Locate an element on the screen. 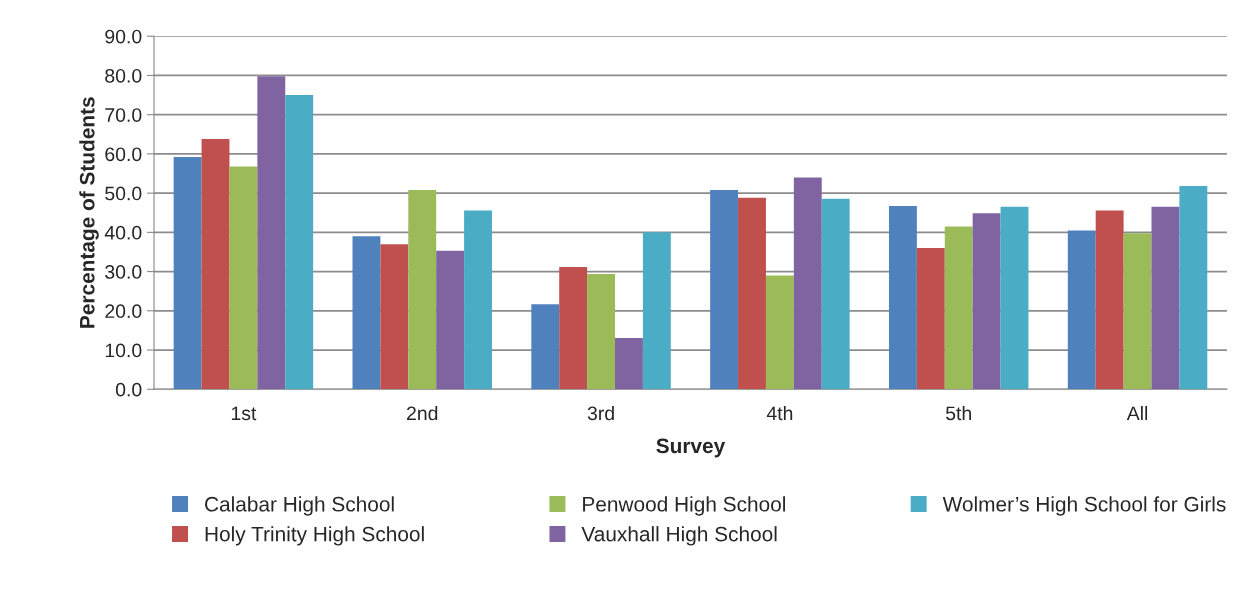 Image resolution: width=1252 pixels, height=614 pixels. y-tick-label: 70.0 is located at coordinates (123, 115).